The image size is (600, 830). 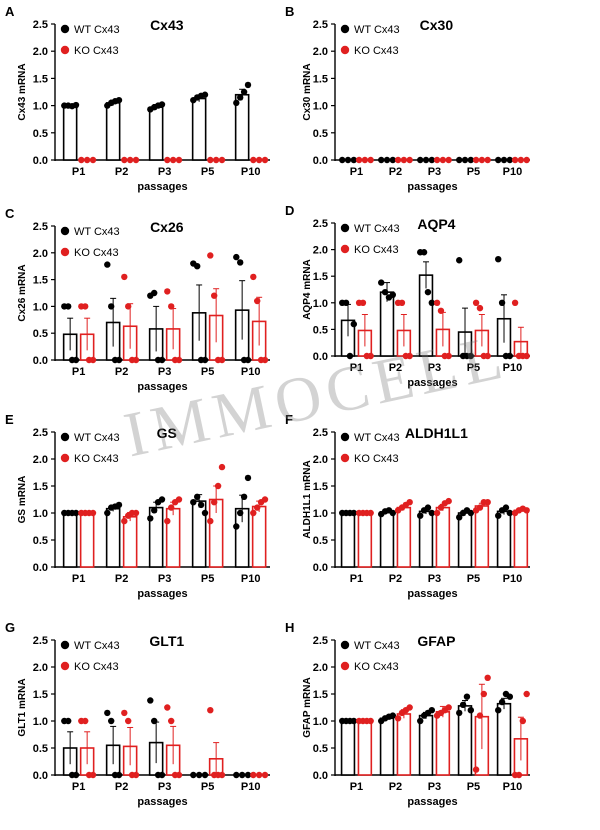 I want to click on chart-title: GLT1, so click(x=166, y=641).